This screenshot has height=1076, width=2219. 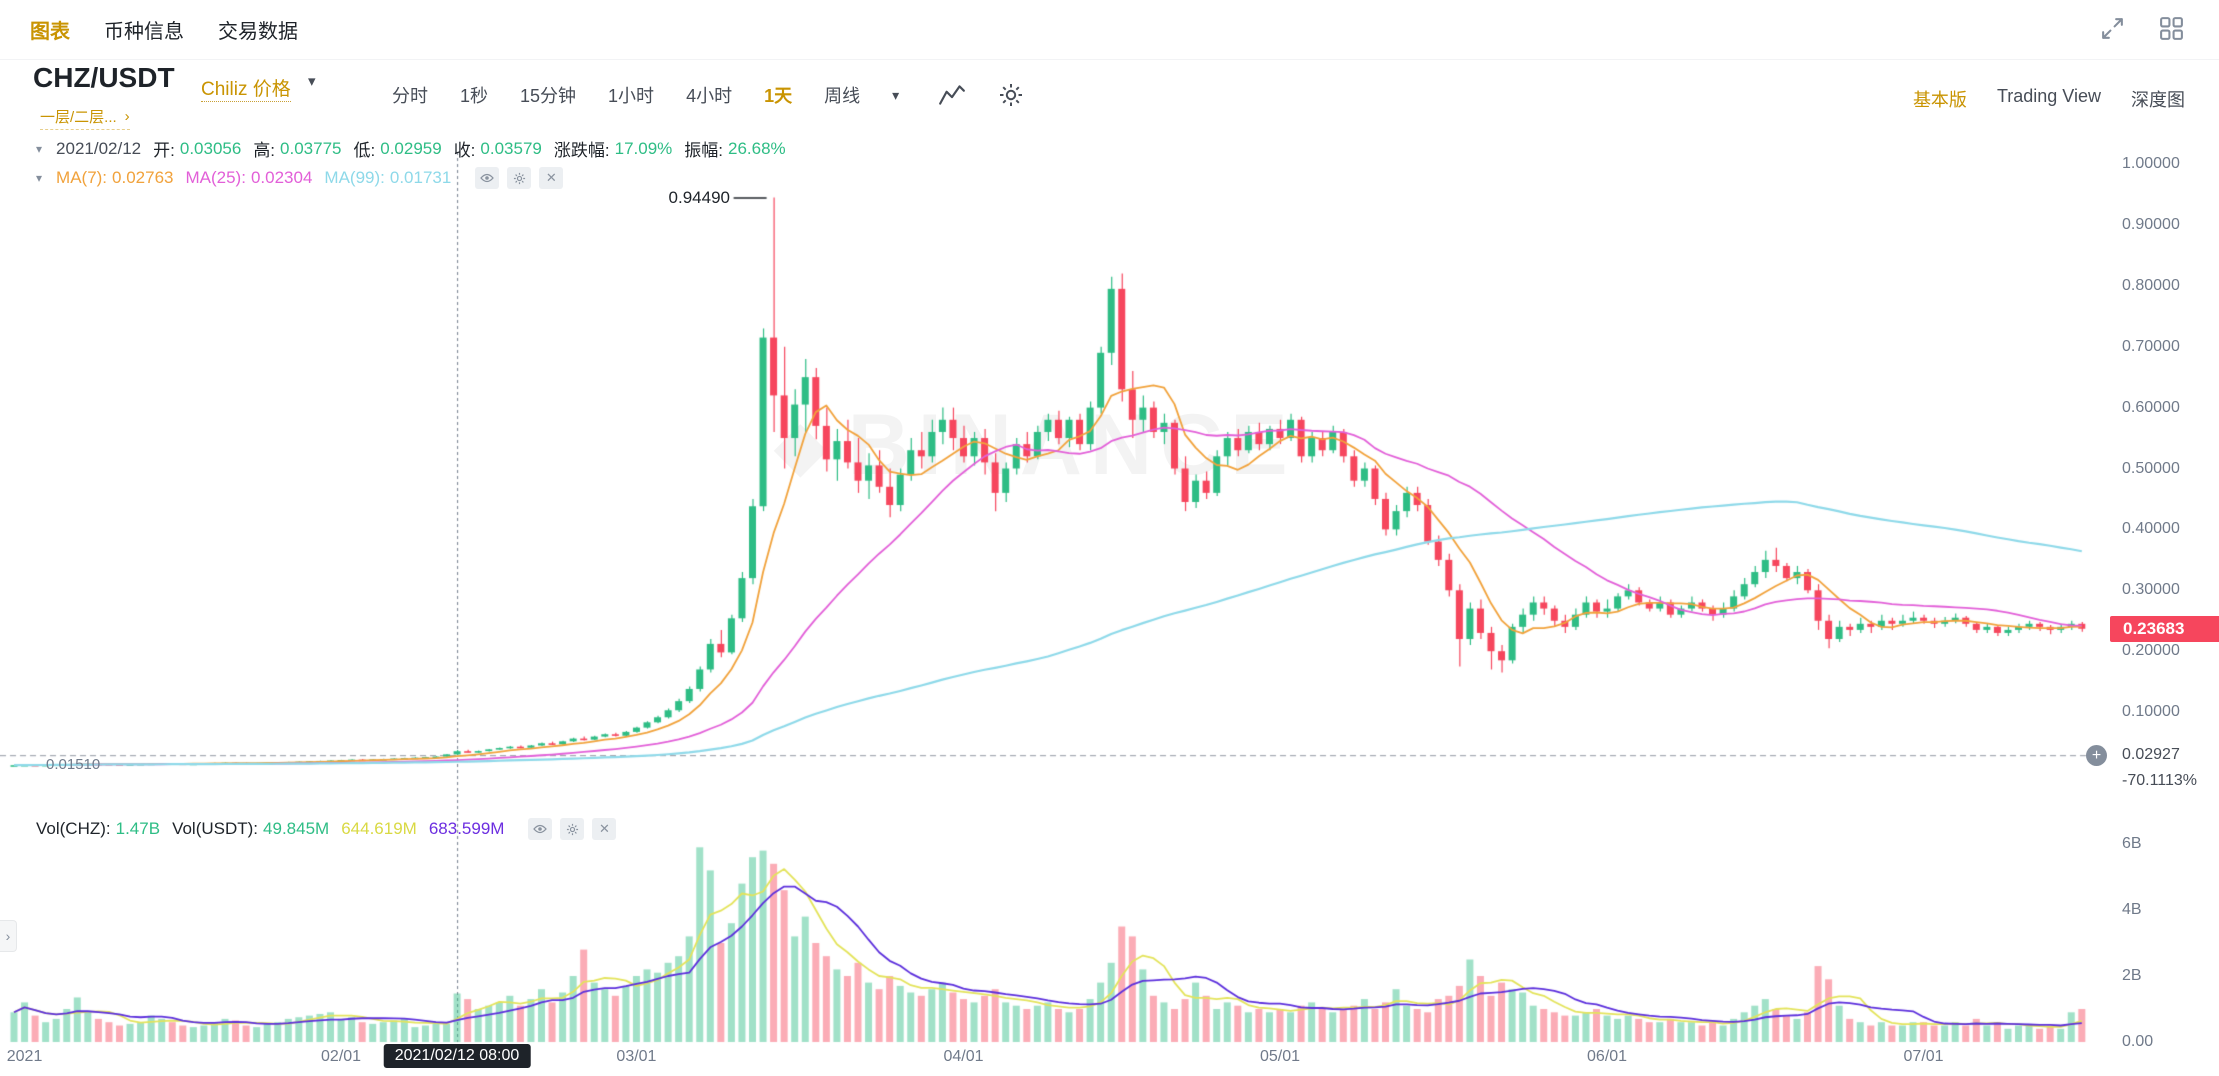 What do you see at coordinates (540, 829) in the screenshot?
I see `vol-visibility-eye-icon` at bounding box center [540, 829].